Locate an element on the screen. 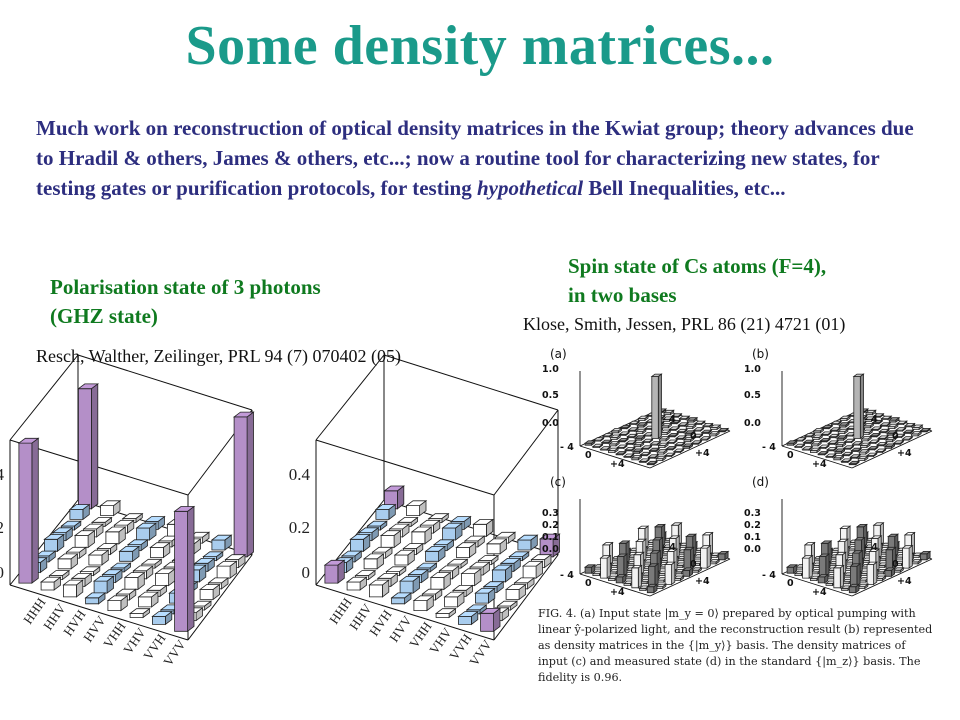 This screenshot has width=960, height=720. cube-edge is located at coordinates (526, 452).